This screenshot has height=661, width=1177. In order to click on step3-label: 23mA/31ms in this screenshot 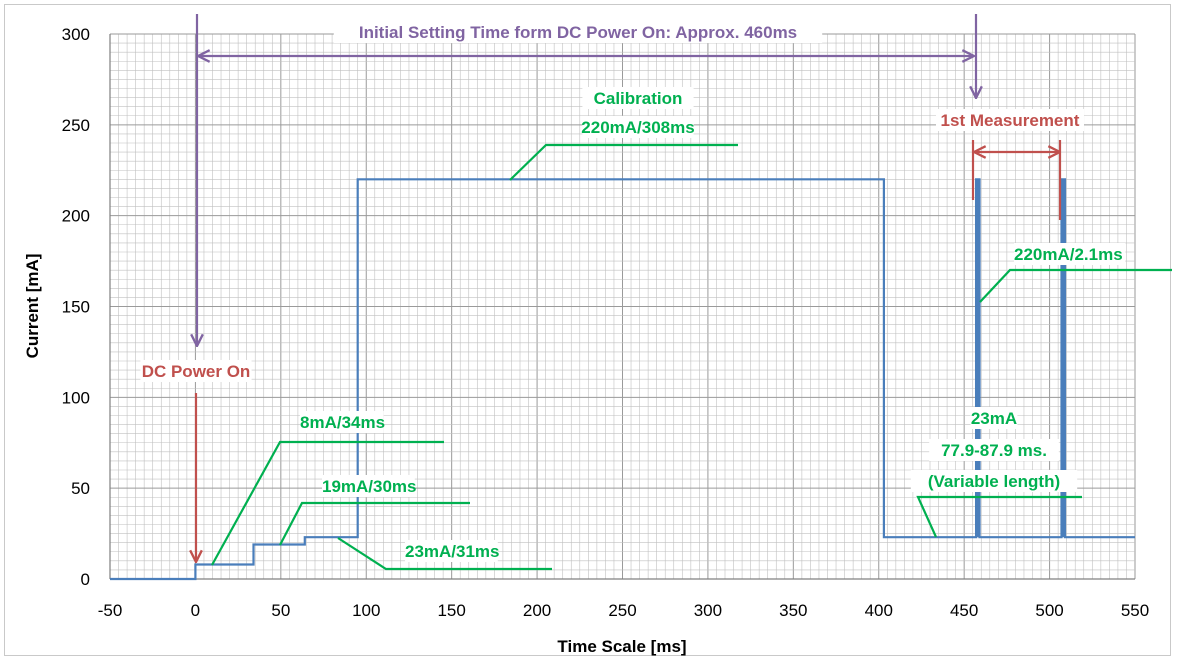, I will do `click(452, 551)`.